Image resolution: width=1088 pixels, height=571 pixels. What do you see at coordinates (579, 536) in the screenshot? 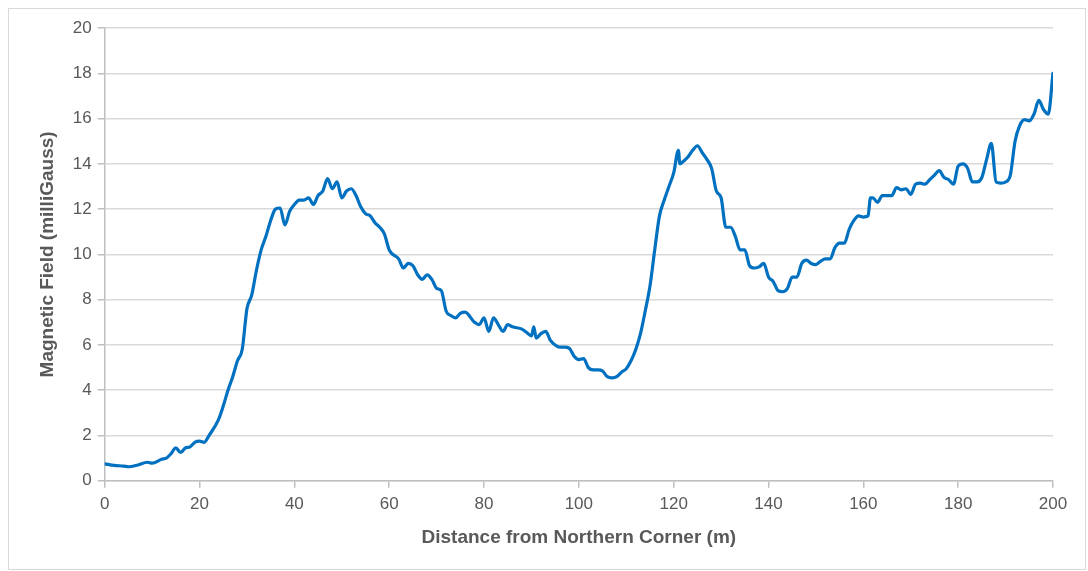
I see `x-axis-title: Distance from Northern Corner (m)` at bounding box center [579, 536].